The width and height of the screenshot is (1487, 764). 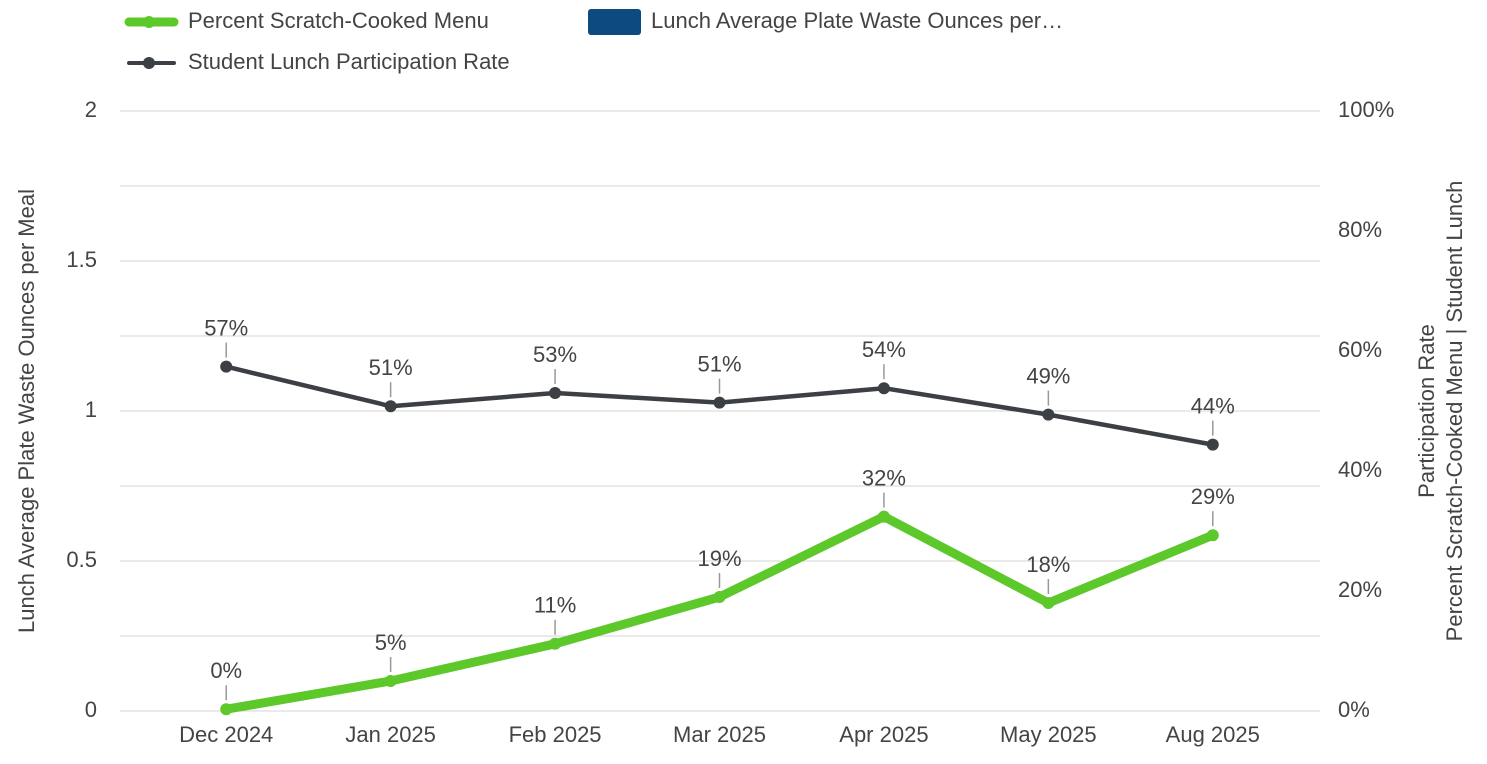 I want to click on legend-label: Percent Scratch-Cooked Menu, so click(x=338, y=20).